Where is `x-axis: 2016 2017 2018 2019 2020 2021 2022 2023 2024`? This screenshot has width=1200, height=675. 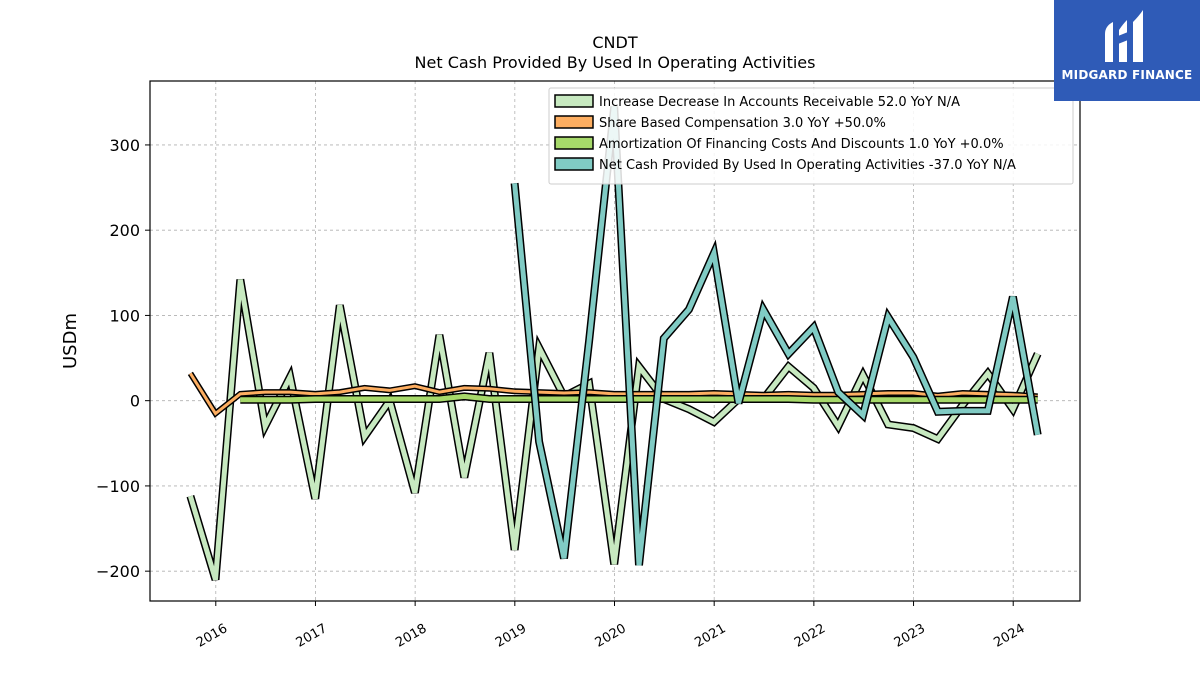 x-axis: 2016 2017 2018 2019 2020 2021 2022 2023 2024 is located at coordinates (611, 626).